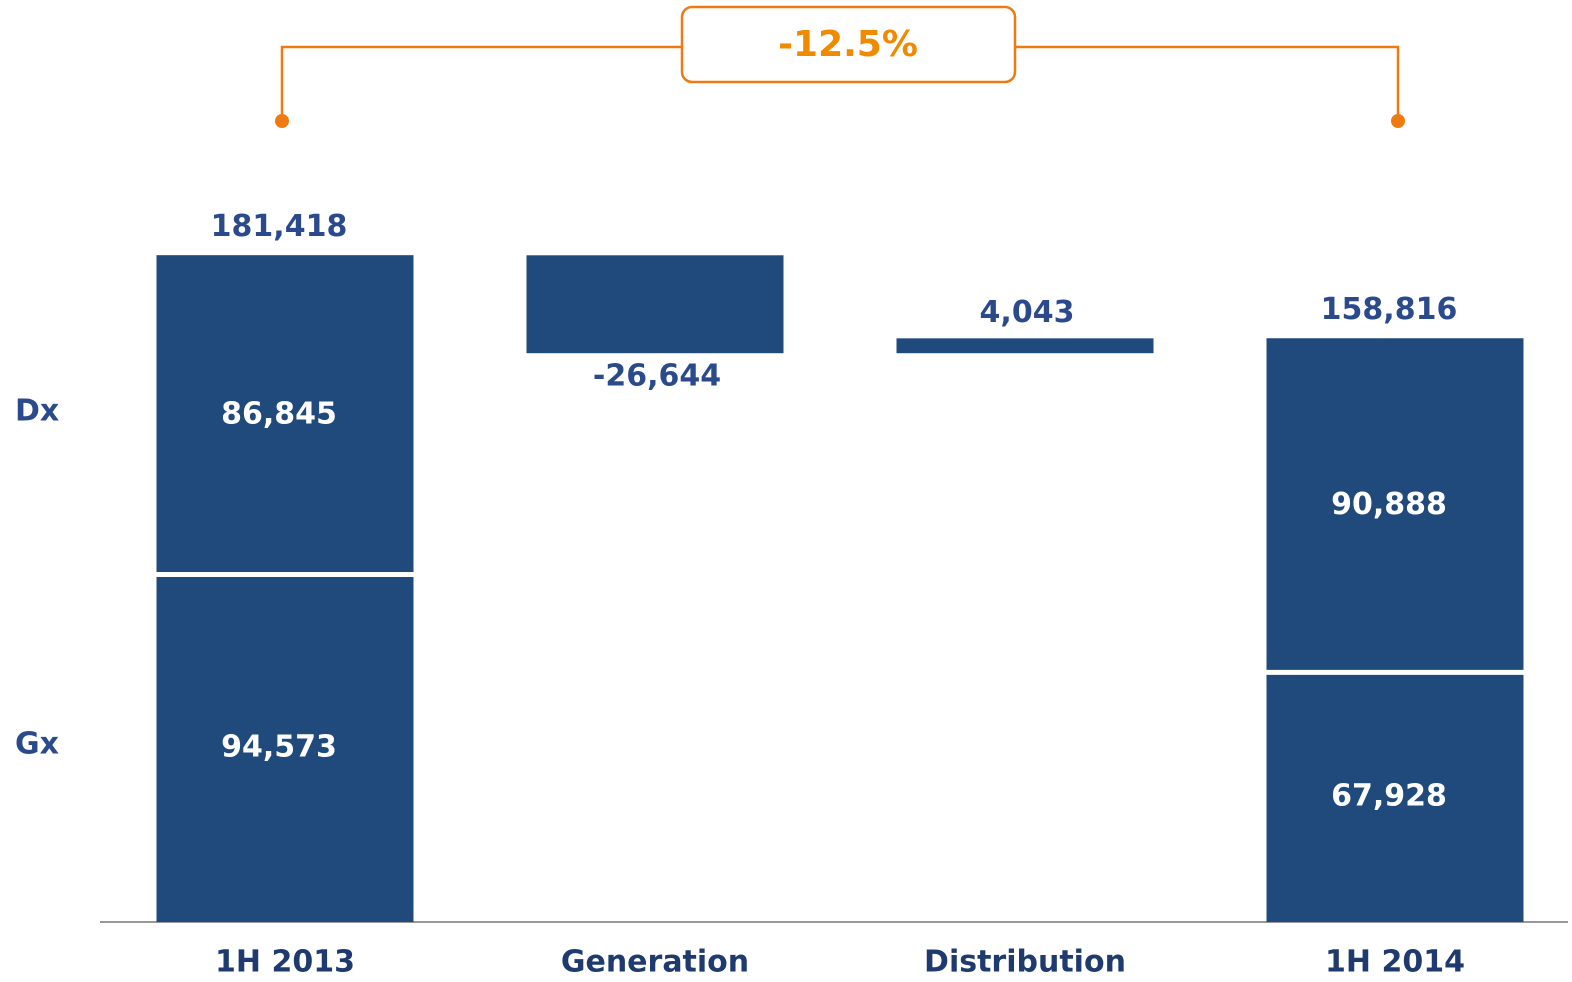 This screenshot has height=982, width=1572. I want to click on x-tick-label: Distribution, so click(1025, 962).